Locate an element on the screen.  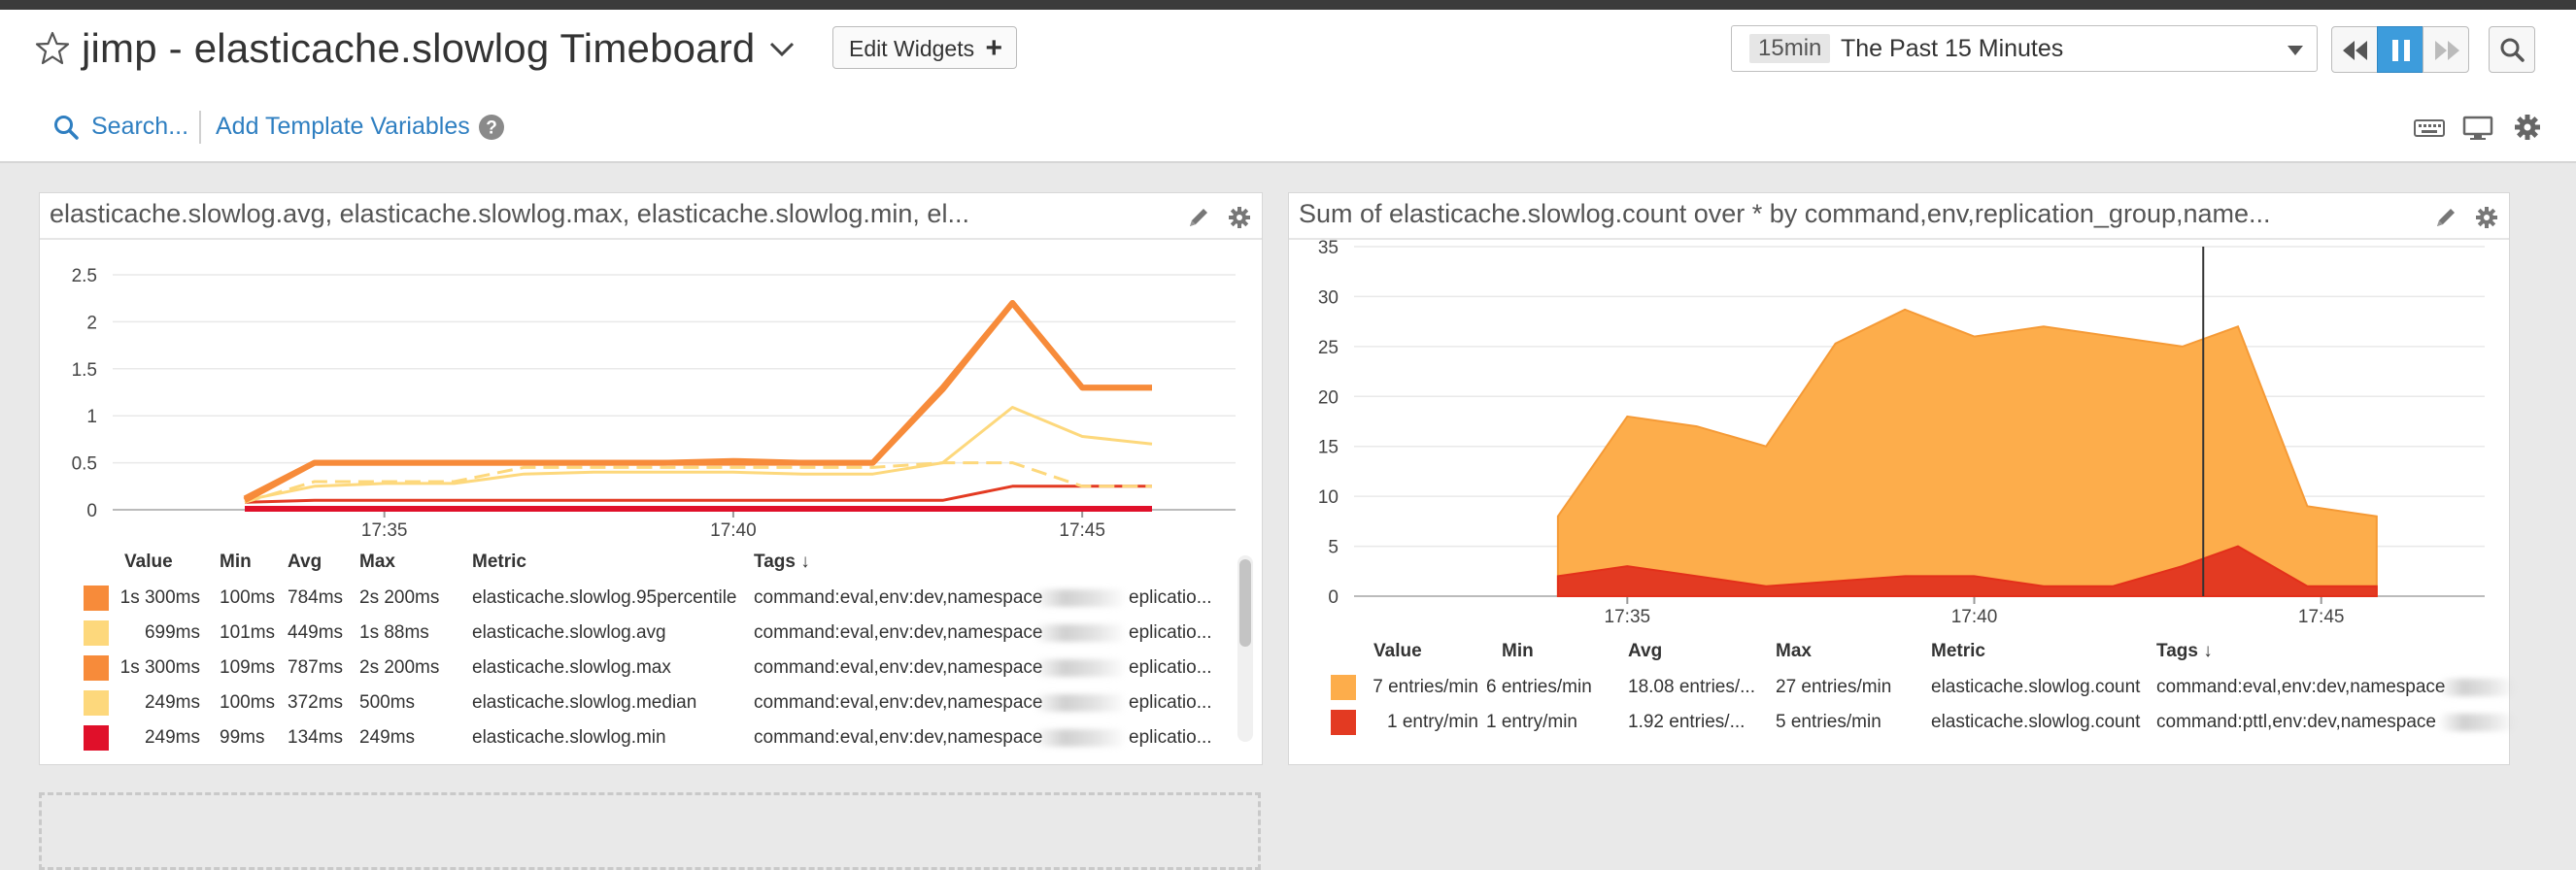
keyboard-icon is located at coordinates (2429, 127).